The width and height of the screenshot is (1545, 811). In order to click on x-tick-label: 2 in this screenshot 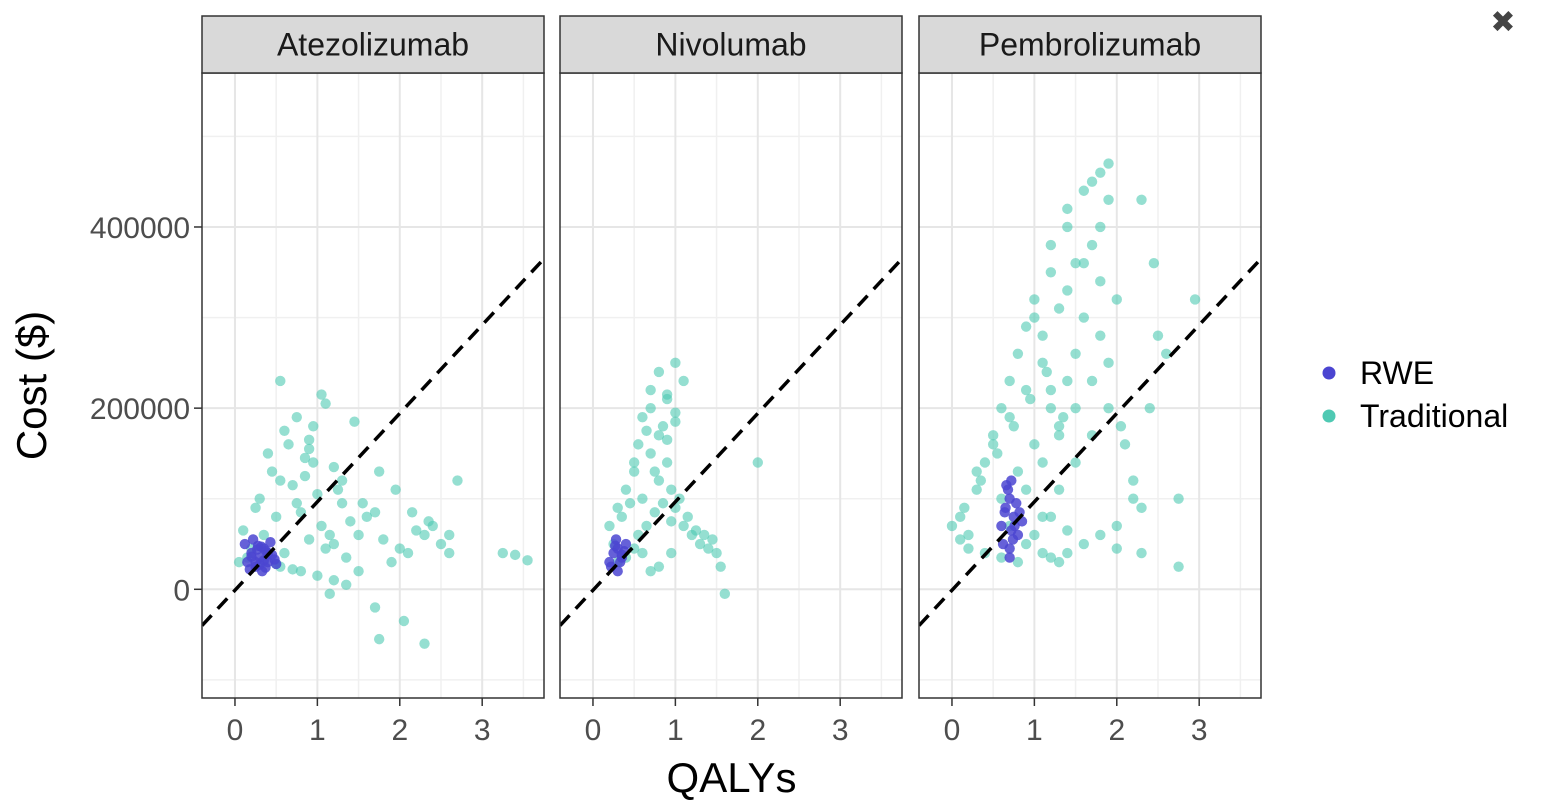, I will do `click(399, 730)`.